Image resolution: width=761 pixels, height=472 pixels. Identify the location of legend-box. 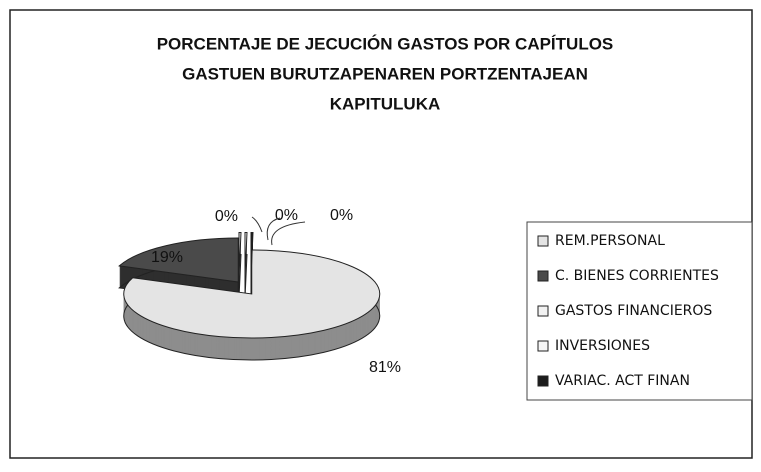
(639, 311).